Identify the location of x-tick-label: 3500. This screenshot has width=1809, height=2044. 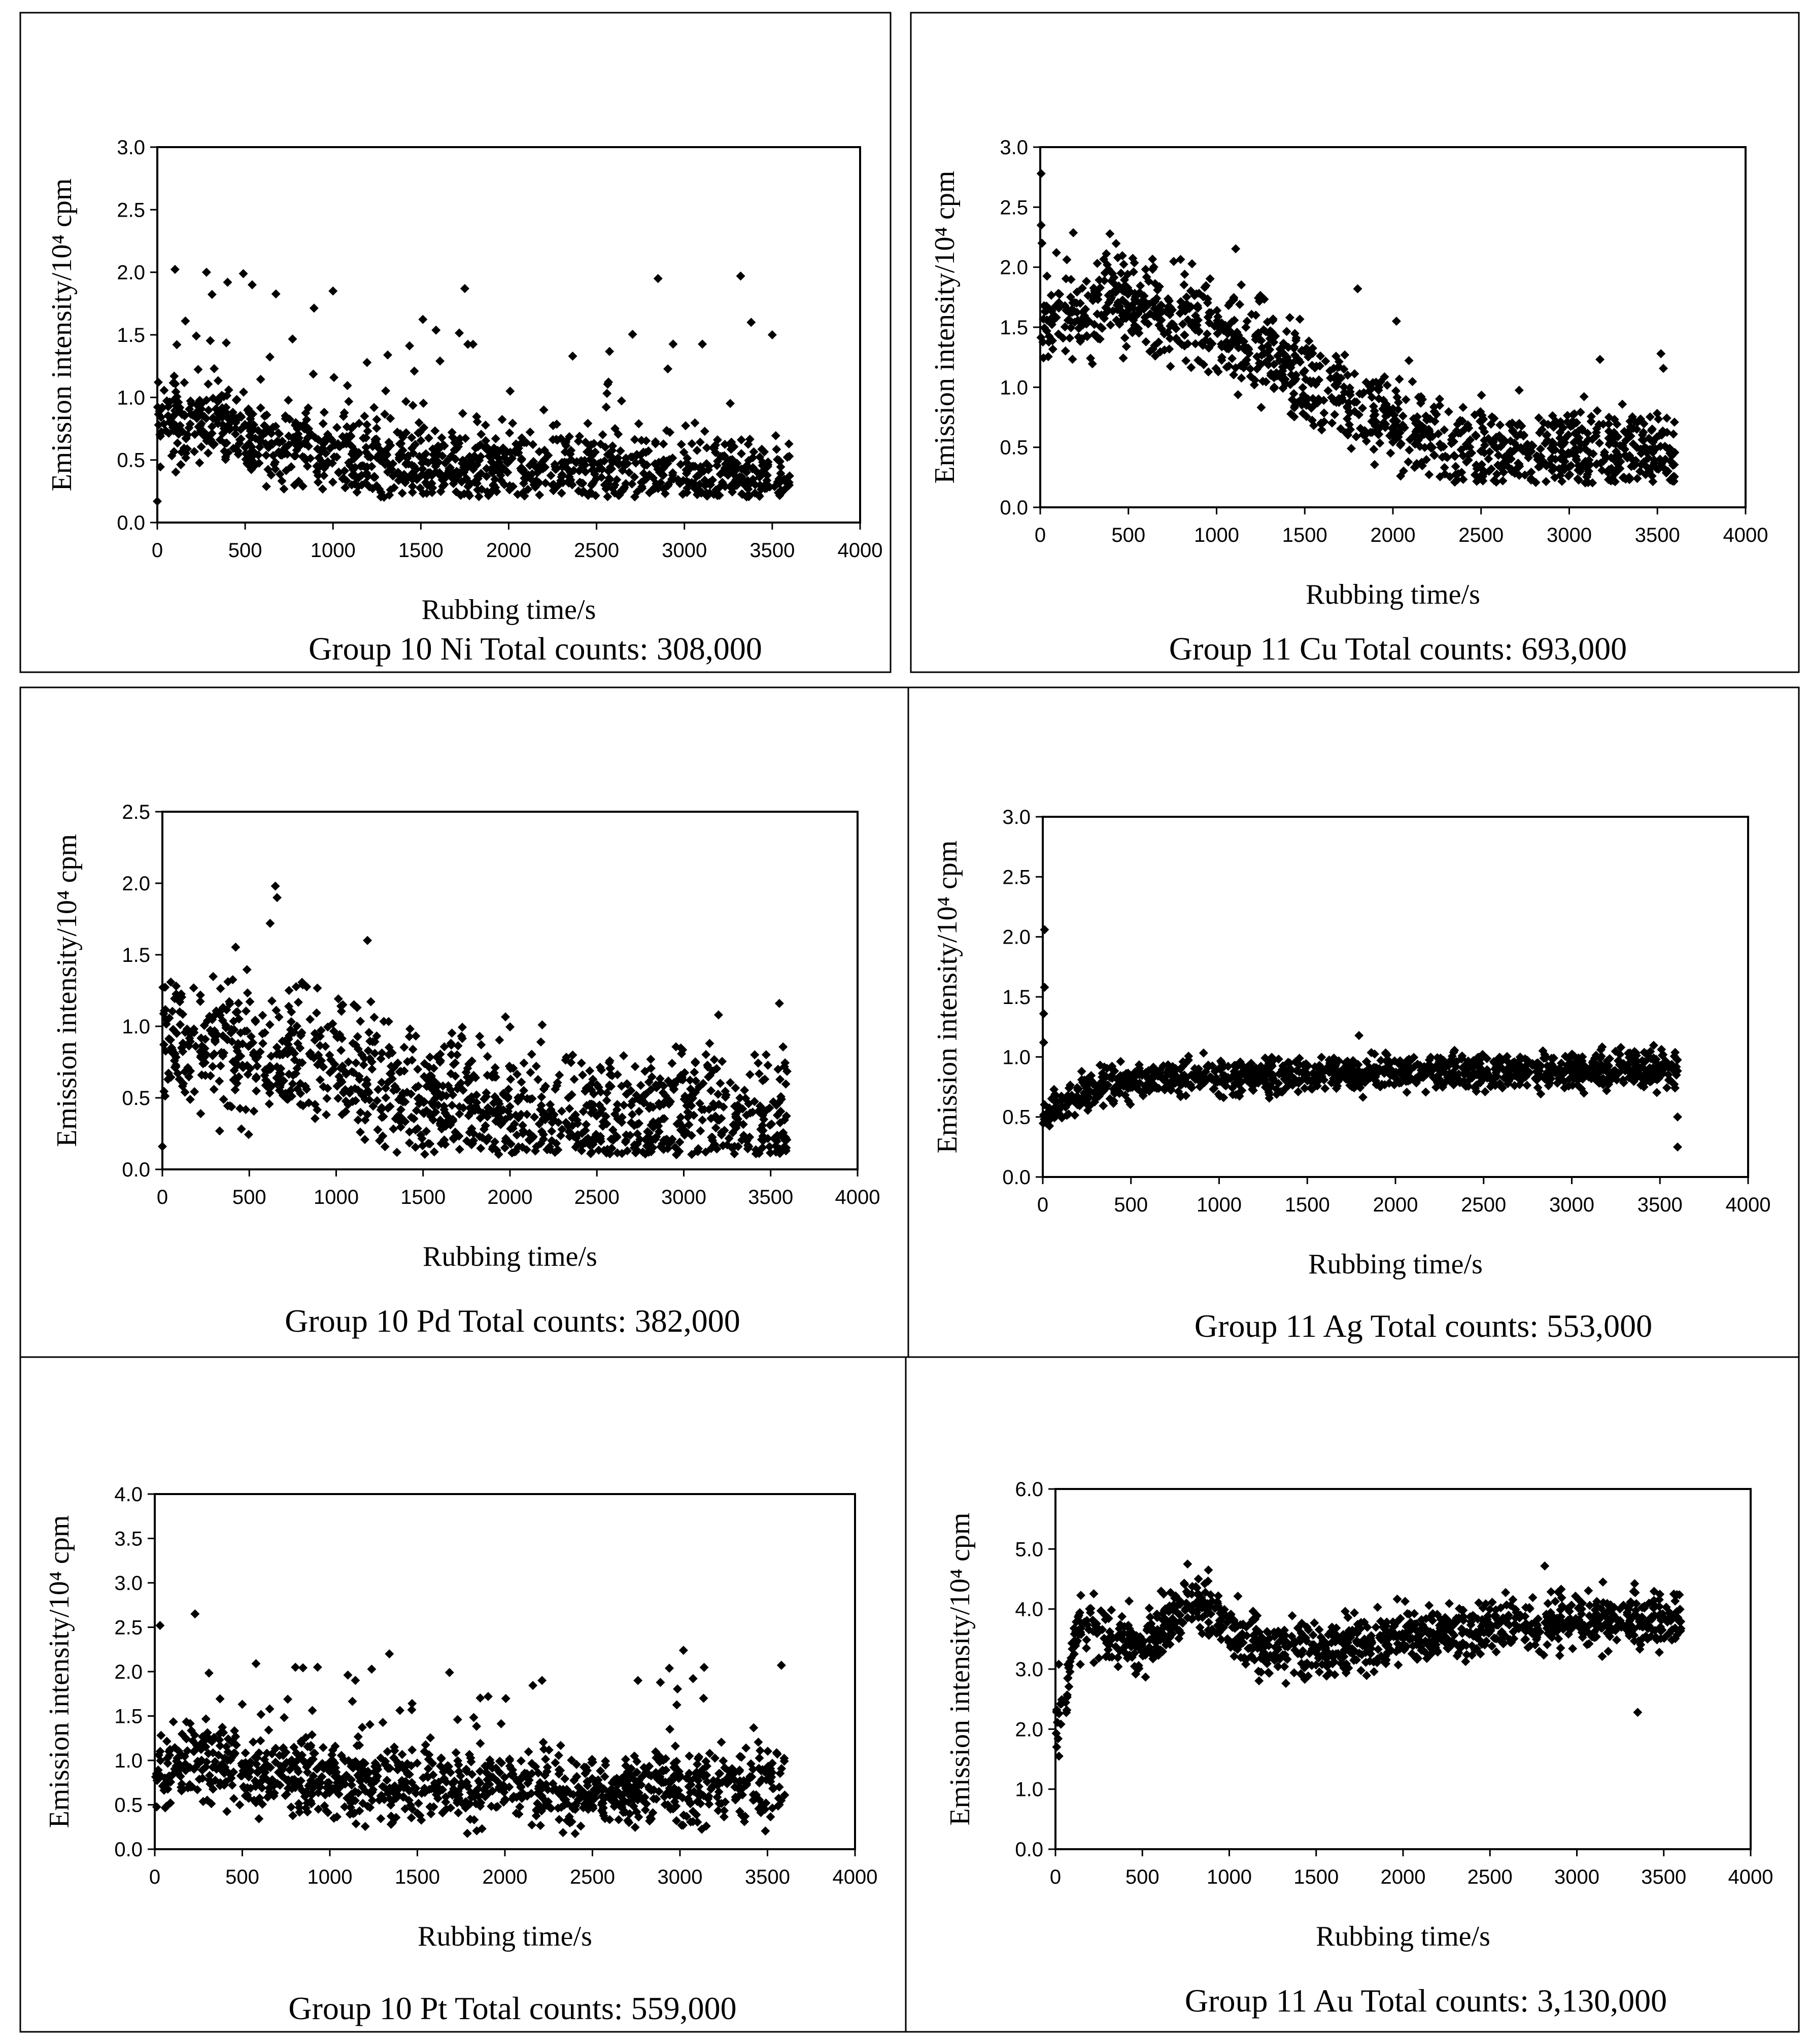
(1660, 1205).